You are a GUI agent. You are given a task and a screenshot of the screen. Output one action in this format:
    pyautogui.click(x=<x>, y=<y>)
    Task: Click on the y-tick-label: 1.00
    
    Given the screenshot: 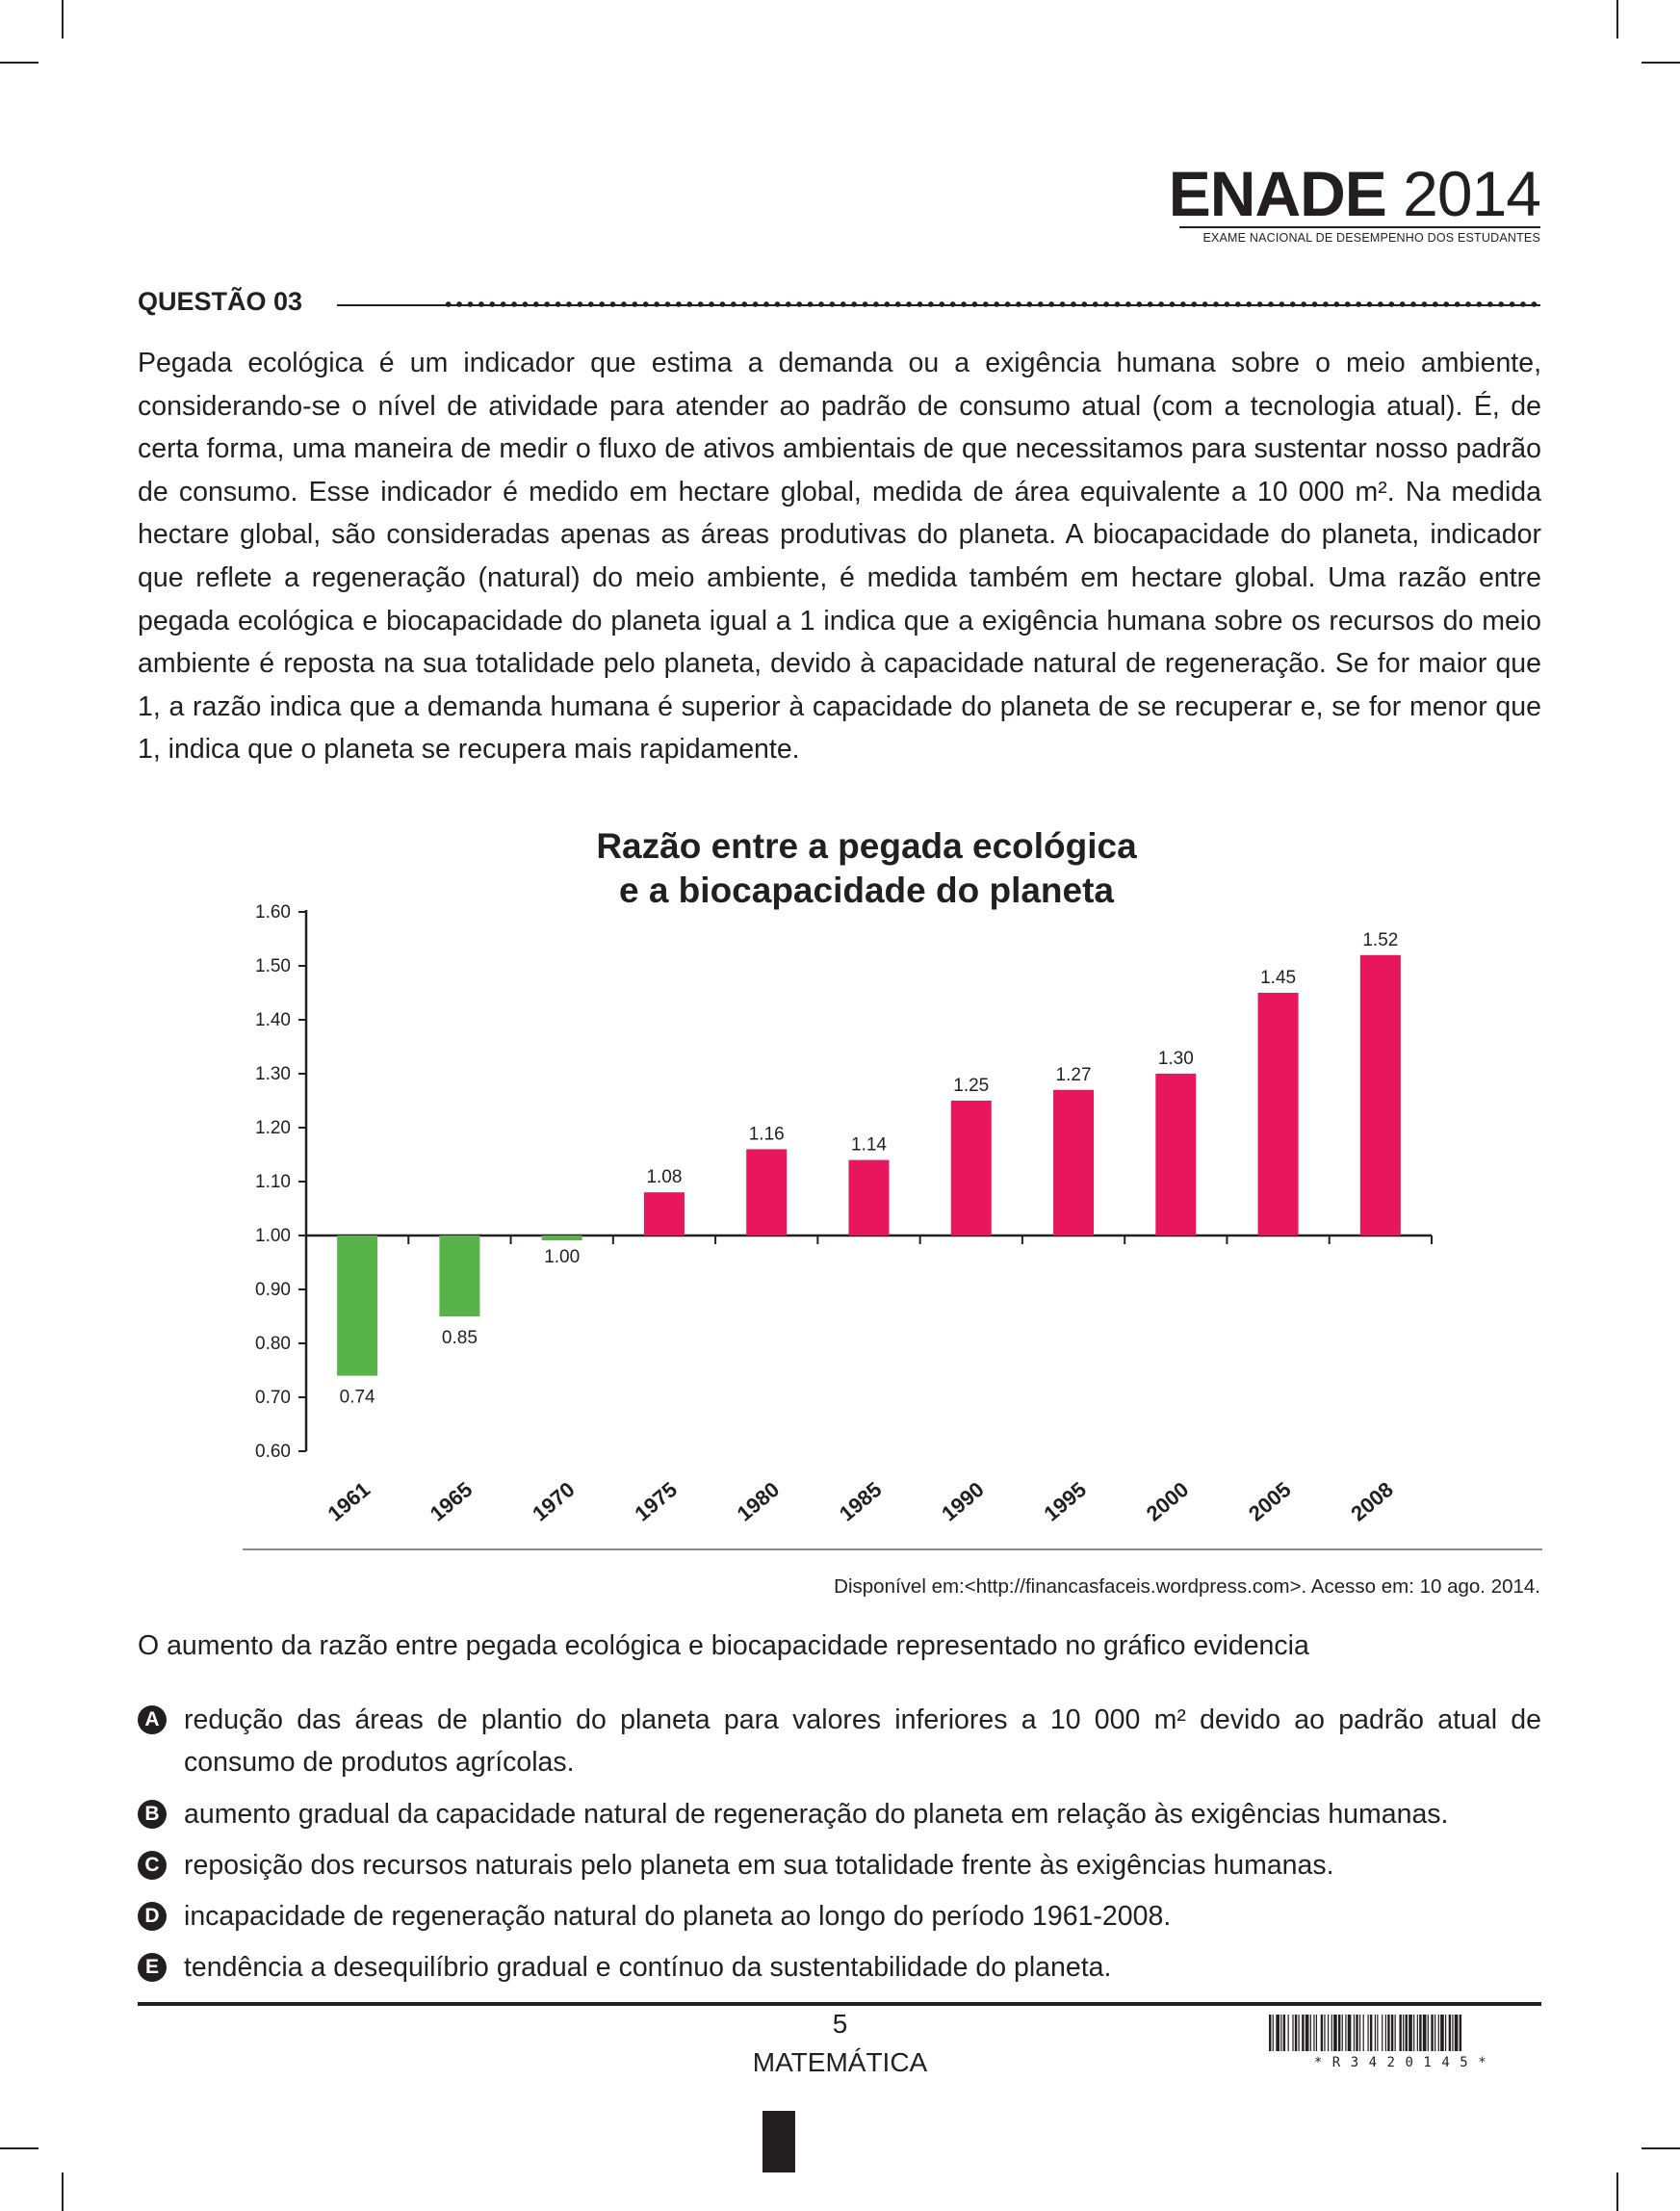 What is the action you would take?
    pyautogui.click(x=273, y=1236)
    